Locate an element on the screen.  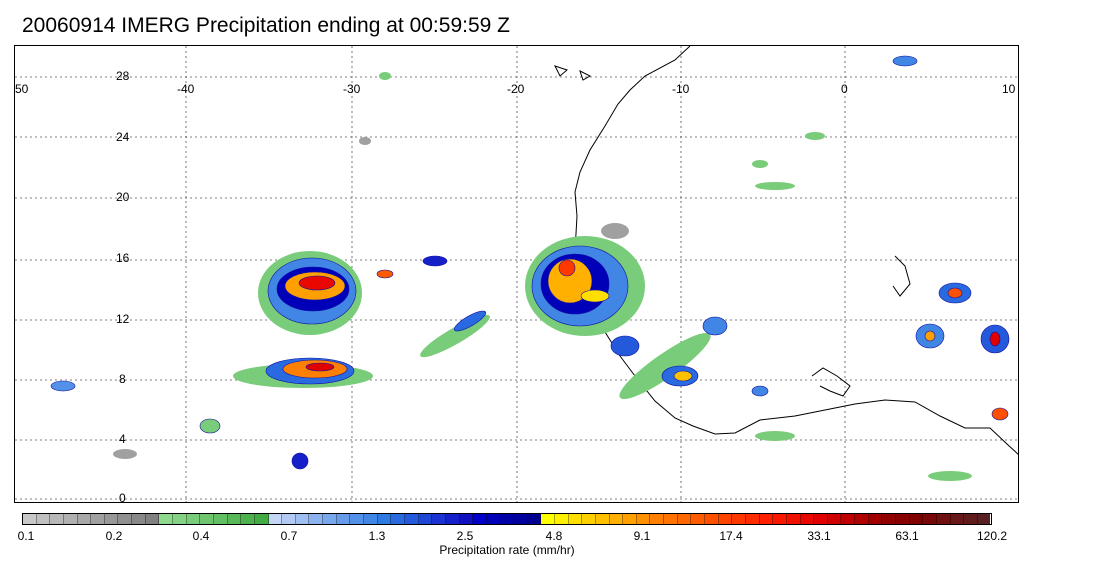
lat-label: 20 is located at coordinates (123, 197).